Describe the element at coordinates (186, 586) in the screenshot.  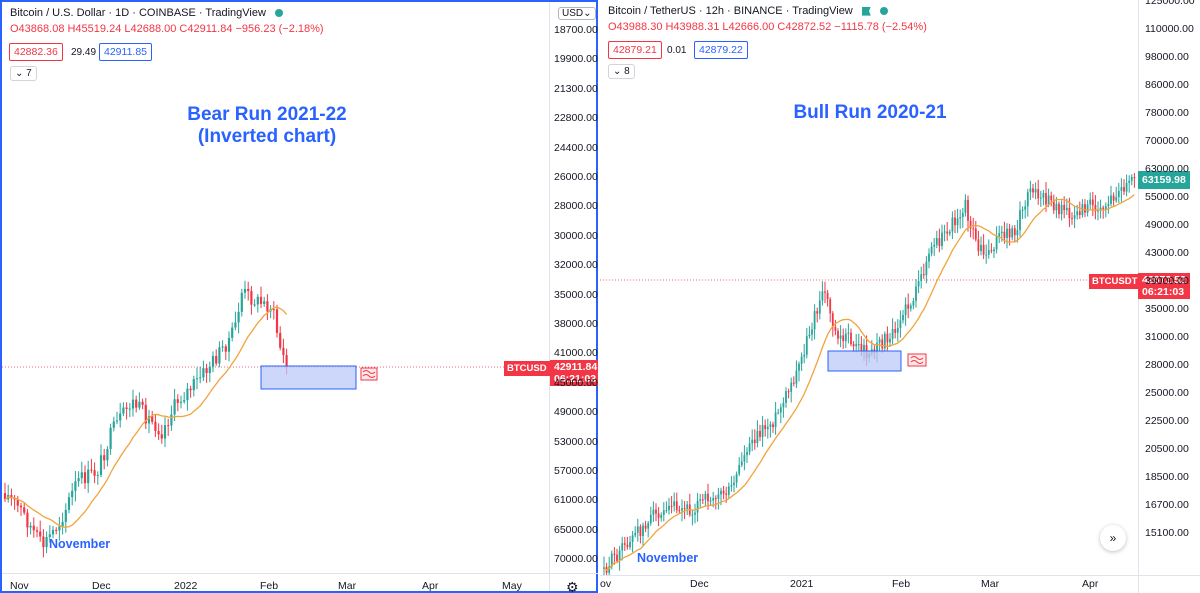
I see `left-time-axis-tick-2: 2022` at that location.